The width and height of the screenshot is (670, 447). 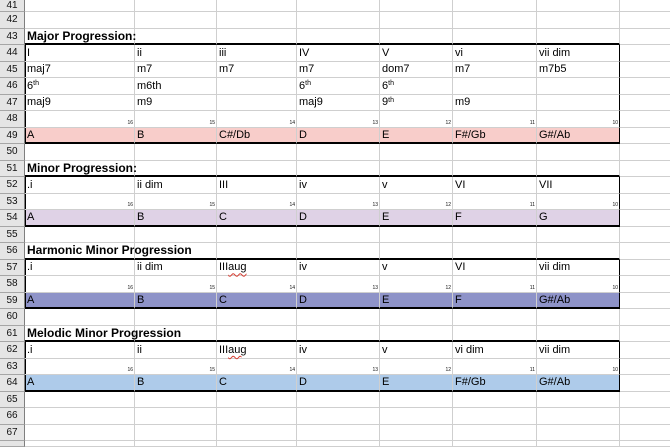 I want to click on row-header: 60, so click(x=12, y=317).